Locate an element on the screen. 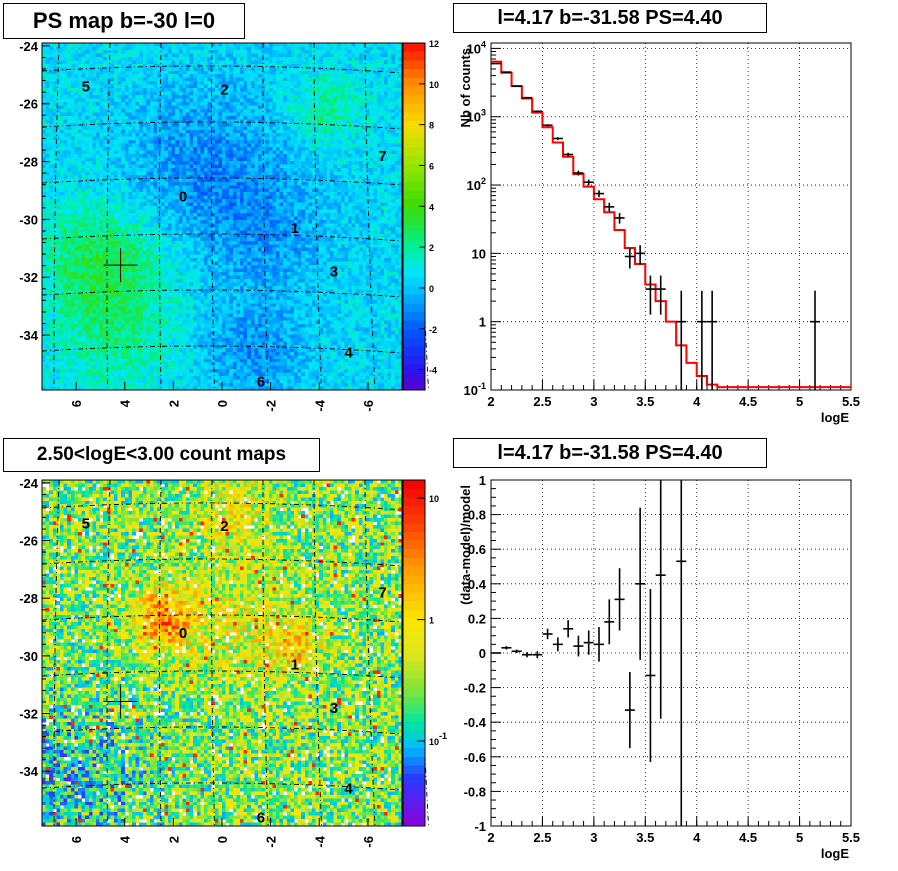 The image size is (898, 871). residual-x-tick-label: 5 is located at coordinates (799, 837).